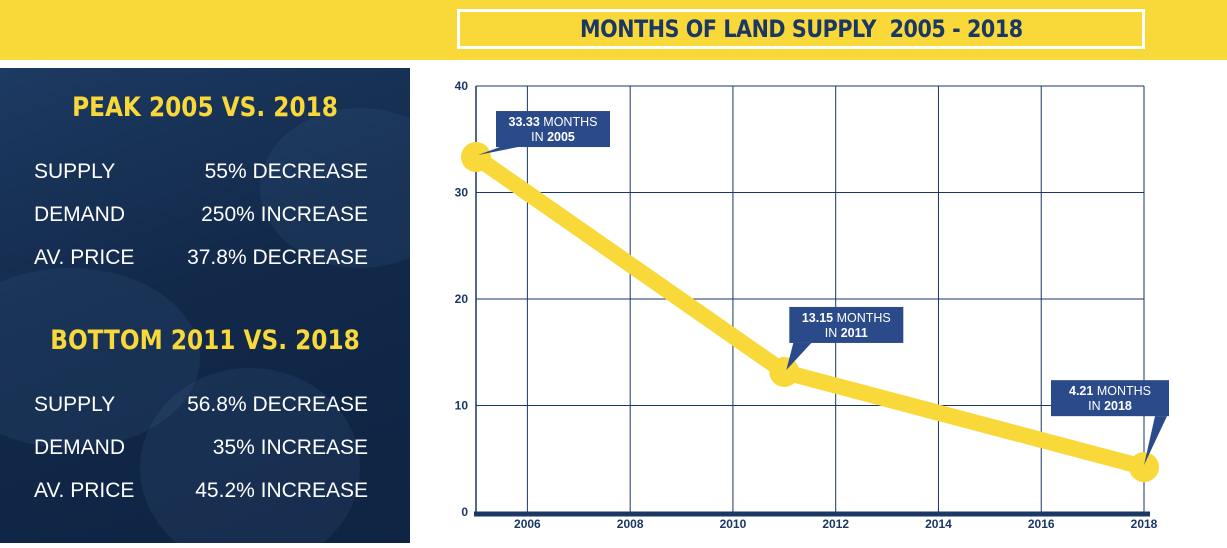 The image size is (1227, 548). I want to click on x-tick-label: 2014, so click(938, 524).